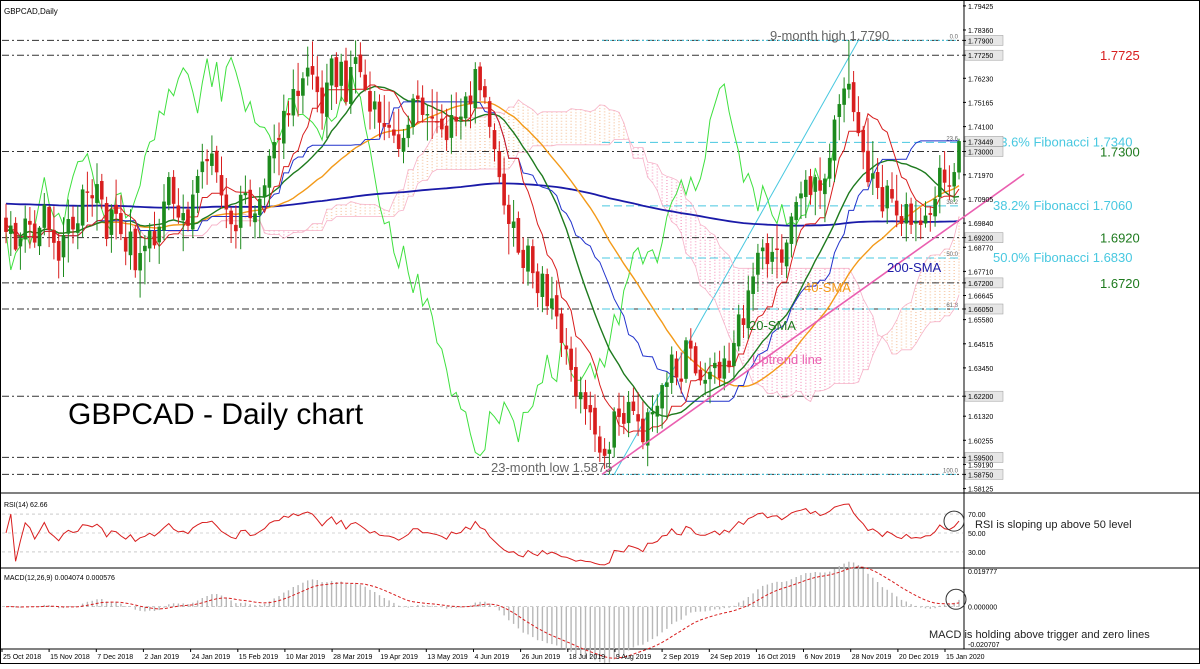 The image size is (1200, 669). I want to click on price-tick-label: 1.67200, so click(980, 284).